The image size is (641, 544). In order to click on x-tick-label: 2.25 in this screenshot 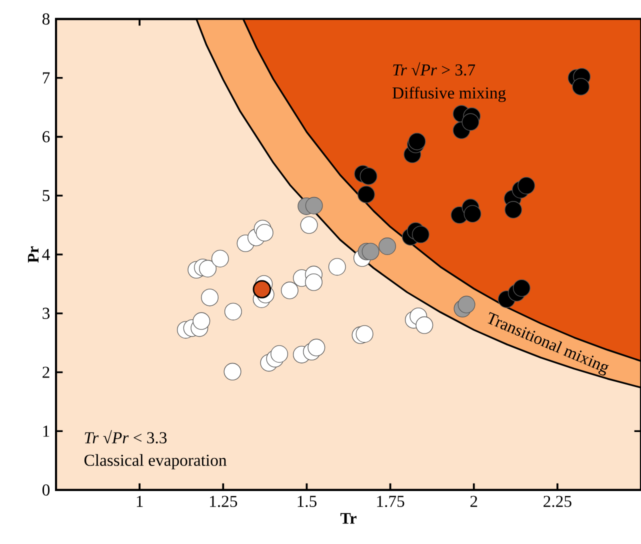, I will do `click(558, 502)`.